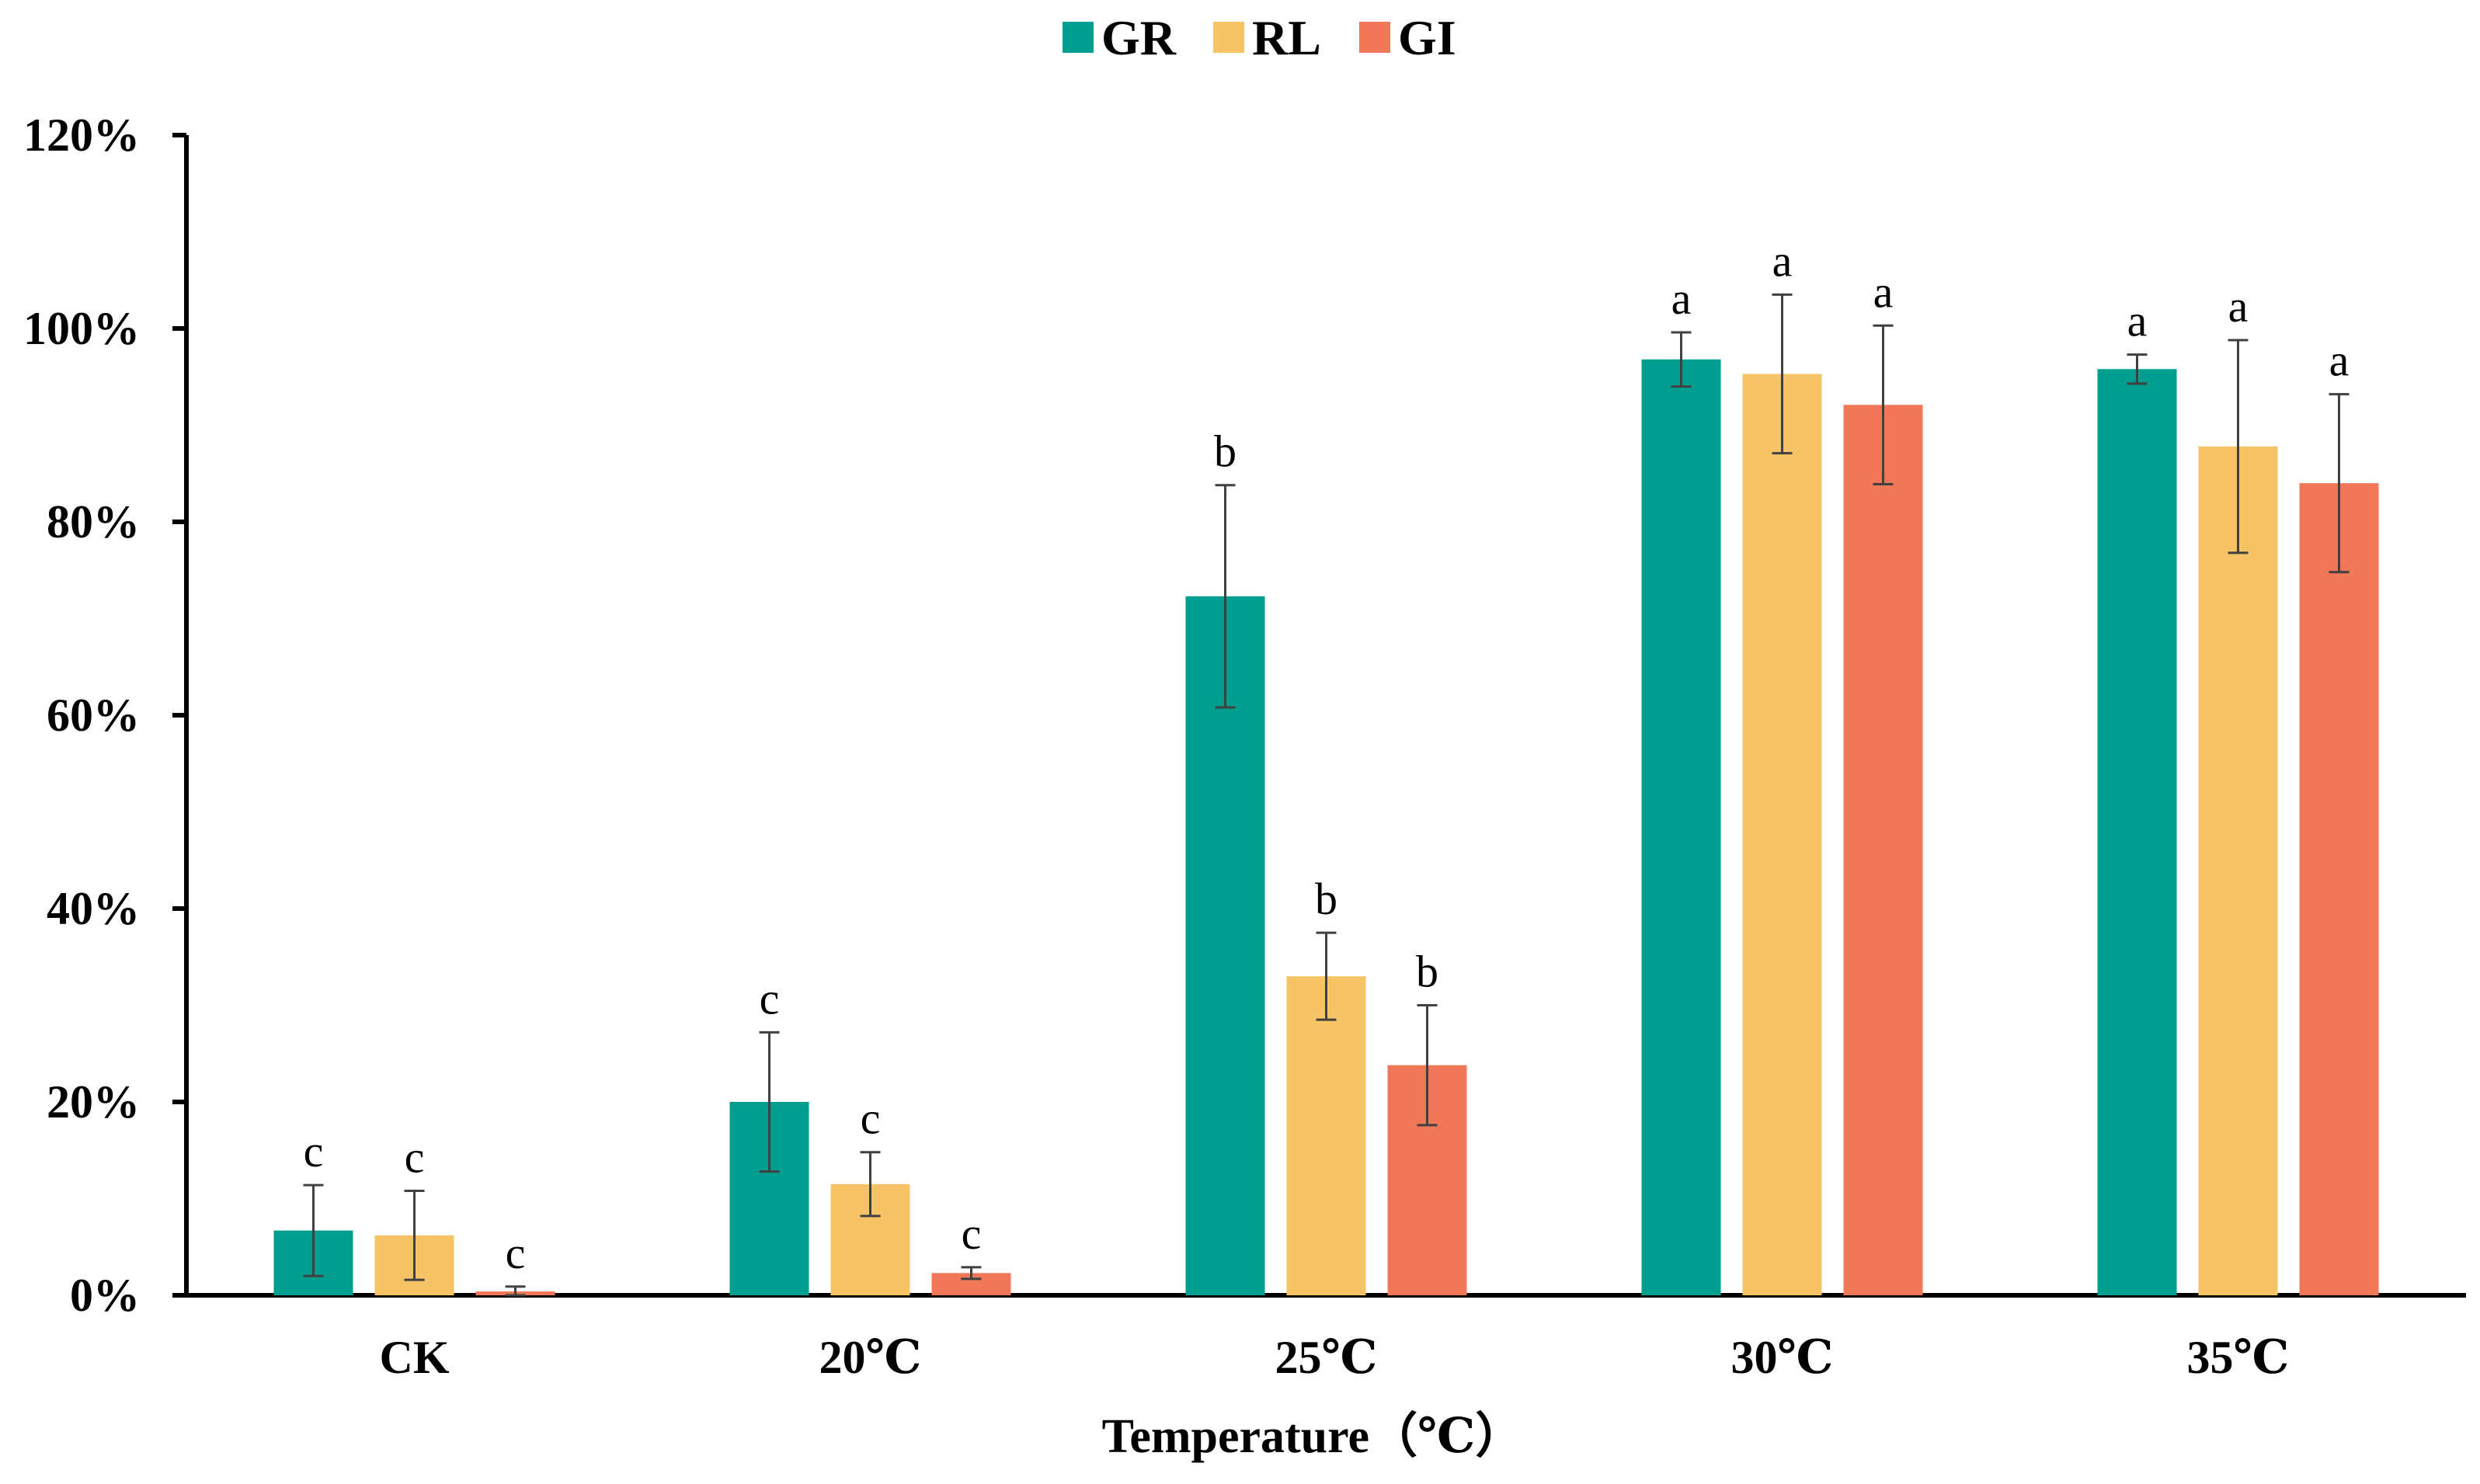 The height and width of the screenshot is (1484, 2480). I want to click on x-tick-label: 20℃, so click(871, 1357).